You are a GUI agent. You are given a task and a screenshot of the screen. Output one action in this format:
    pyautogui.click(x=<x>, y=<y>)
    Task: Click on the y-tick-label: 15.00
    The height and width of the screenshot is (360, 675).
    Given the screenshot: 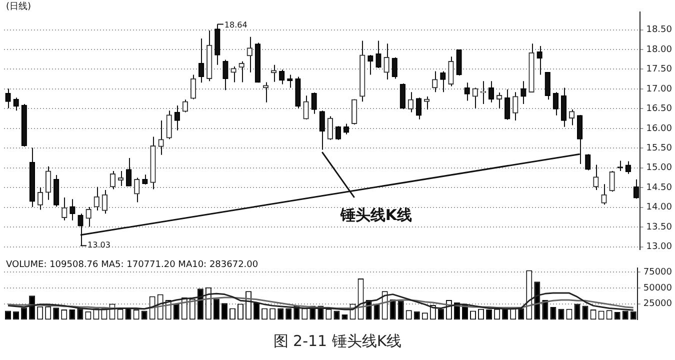 What is the action you would take?
    pyautogui.click(x=659, y=168)
    